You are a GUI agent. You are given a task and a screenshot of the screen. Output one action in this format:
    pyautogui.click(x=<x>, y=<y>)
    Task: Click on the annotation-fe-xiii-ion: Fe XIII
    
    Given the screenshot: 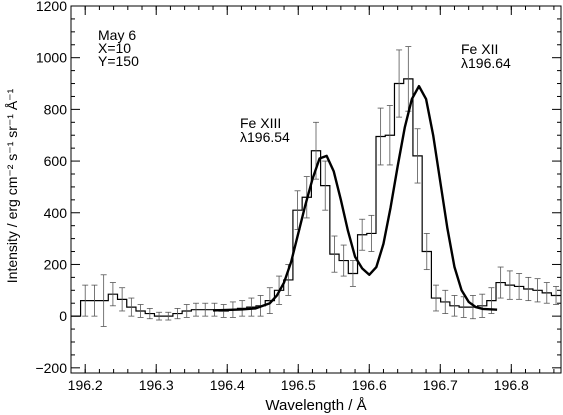 What is the action you would take?
    pyautogui.click(x=260, y=123)
    